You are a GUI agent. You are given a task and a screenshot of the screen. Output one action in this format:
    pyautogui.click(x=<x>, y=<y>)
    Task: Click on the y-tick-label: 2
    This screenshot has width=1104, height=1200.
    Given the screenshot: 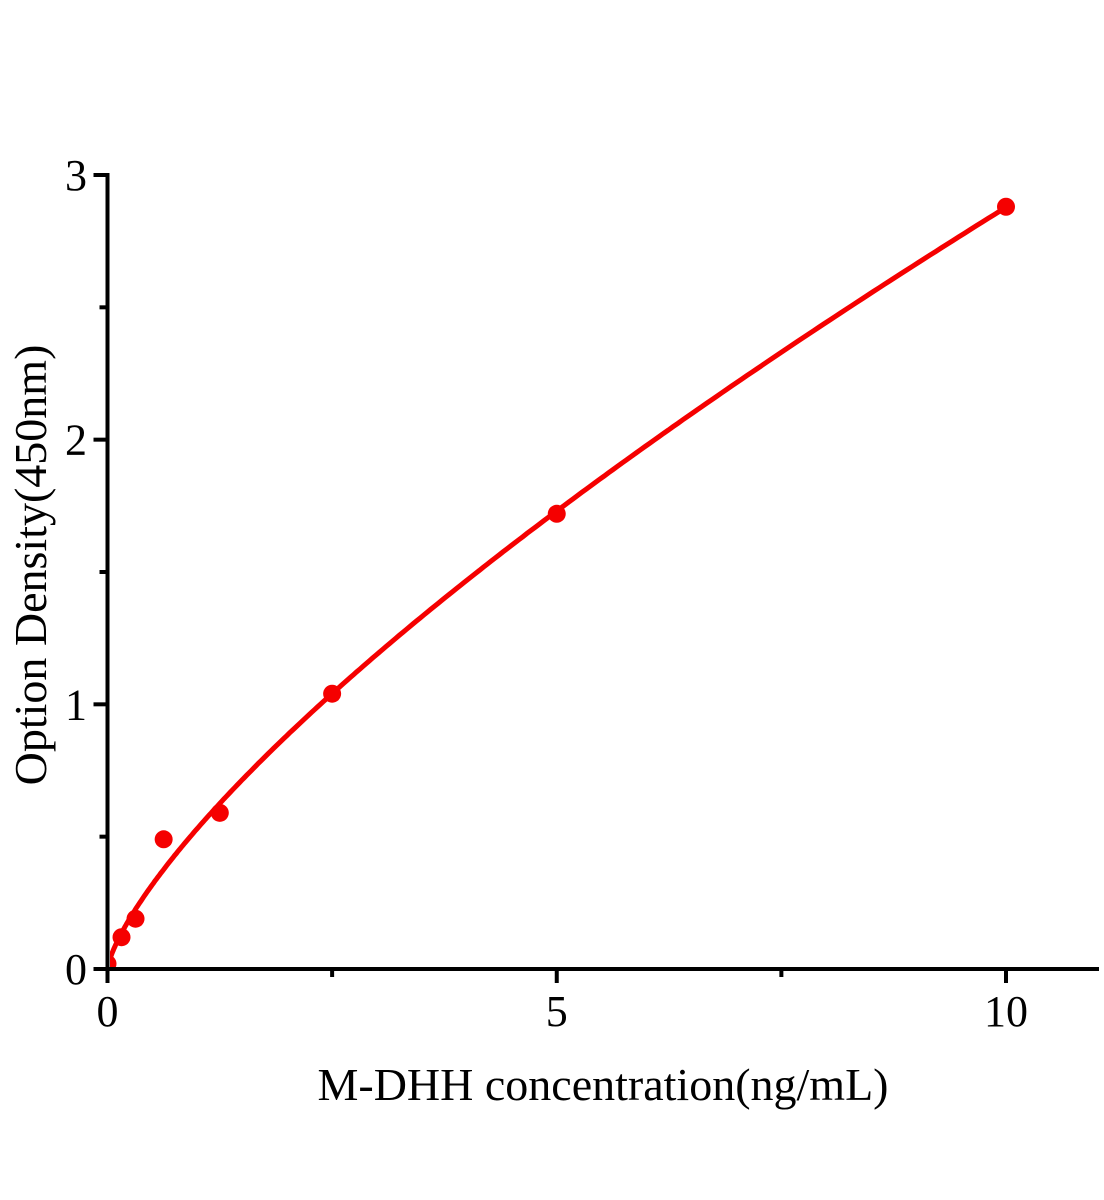 What is the action you would take?
    pyautogui.click(x=76, y=440)
    